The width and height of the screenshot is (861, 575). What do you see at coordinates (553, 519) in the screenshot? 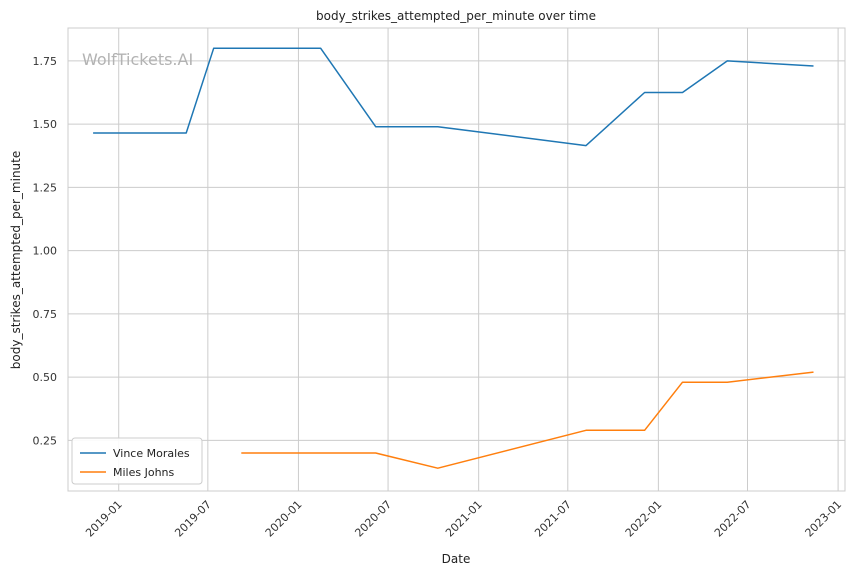
I see `x-tick-label: 2021-07` at bounding box center [553, 519].